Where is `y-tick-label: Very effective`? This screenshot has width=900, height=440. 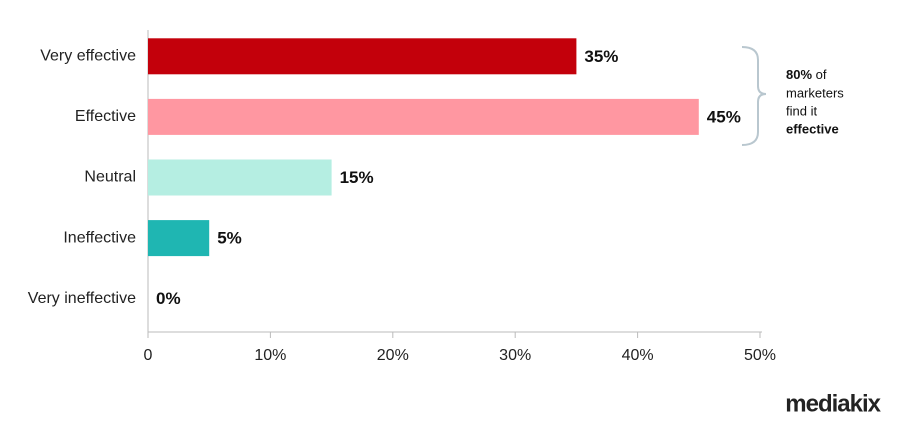
y-tick-label: Very effective is located at coordinates (88, 56).